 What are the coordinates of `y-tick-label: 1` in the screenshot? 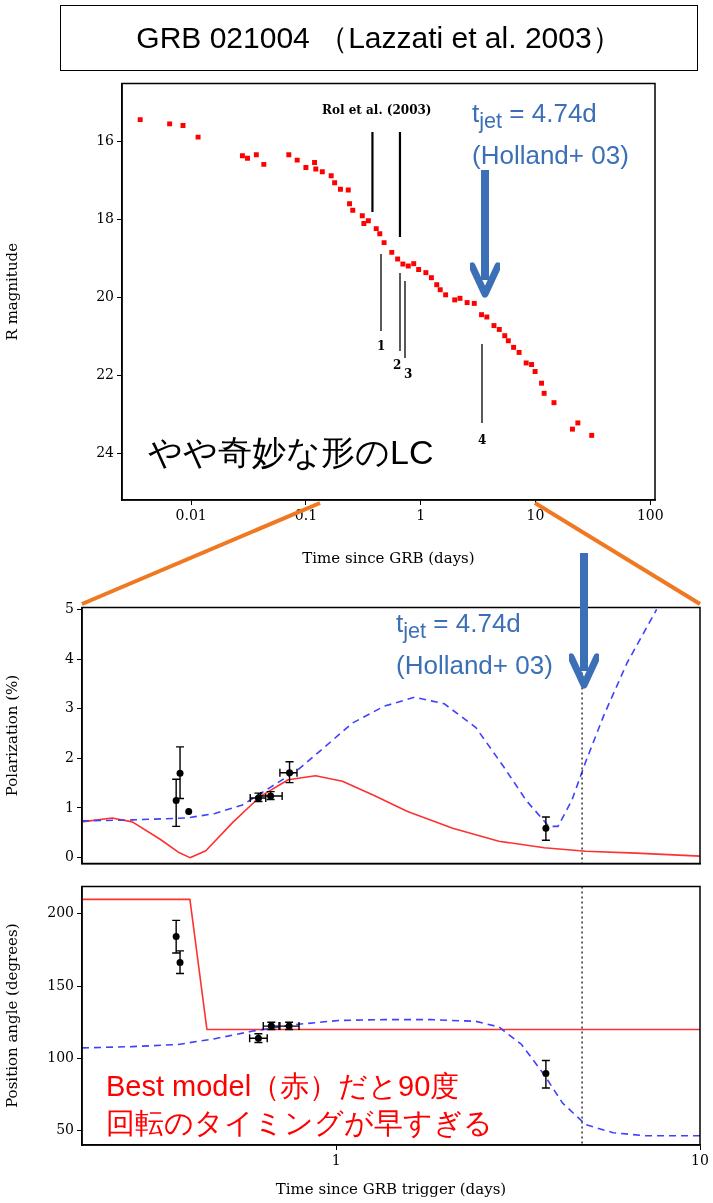 It's located at (69, 806).